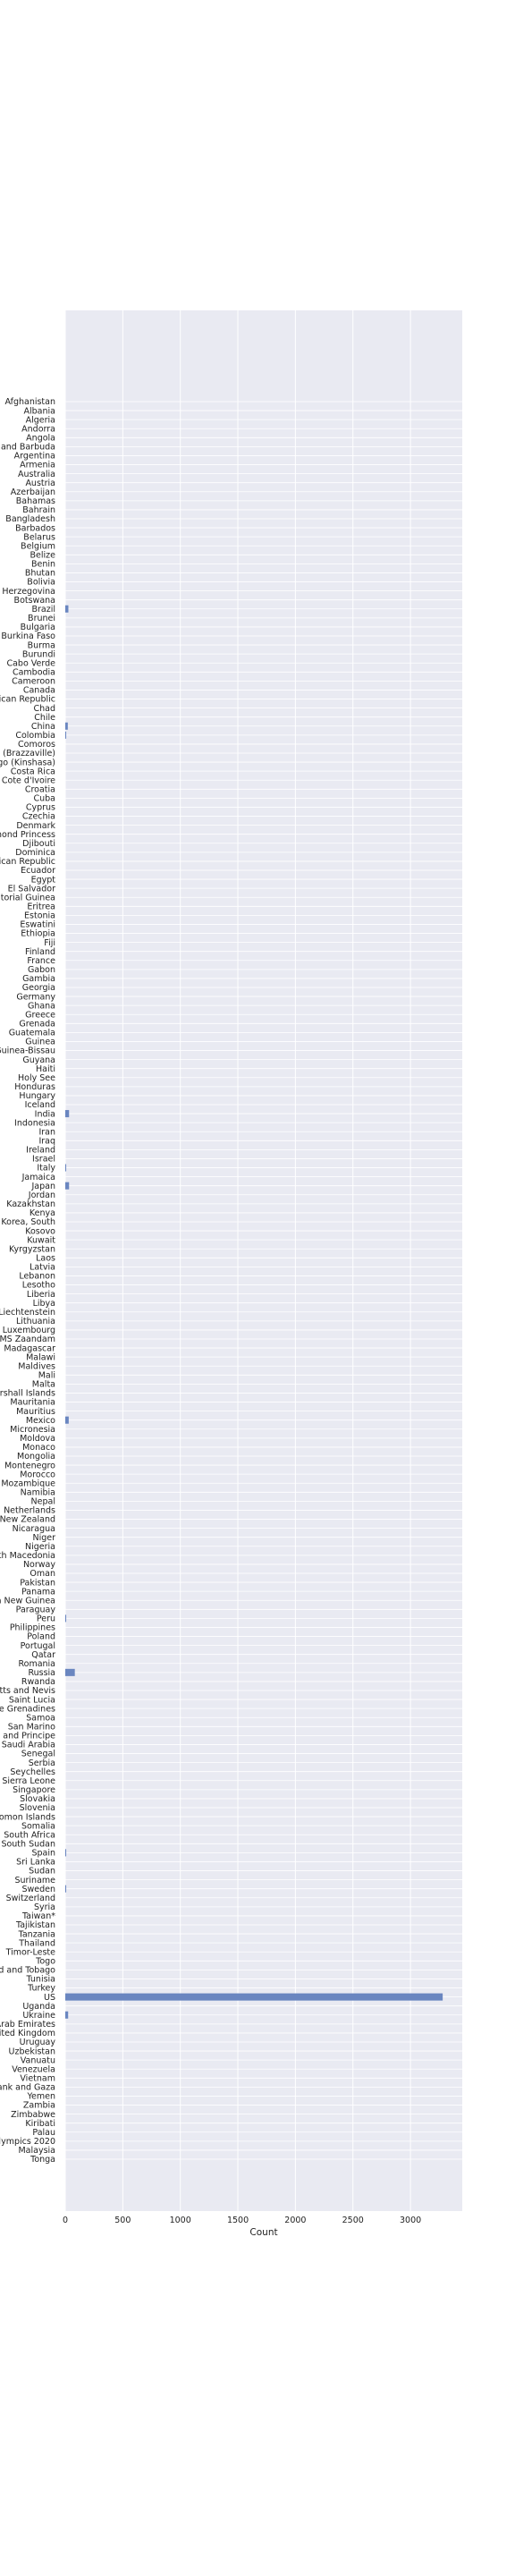 This screenshot has width=515, height=2576. I want to click on bar-brazil, so click(66, 609).